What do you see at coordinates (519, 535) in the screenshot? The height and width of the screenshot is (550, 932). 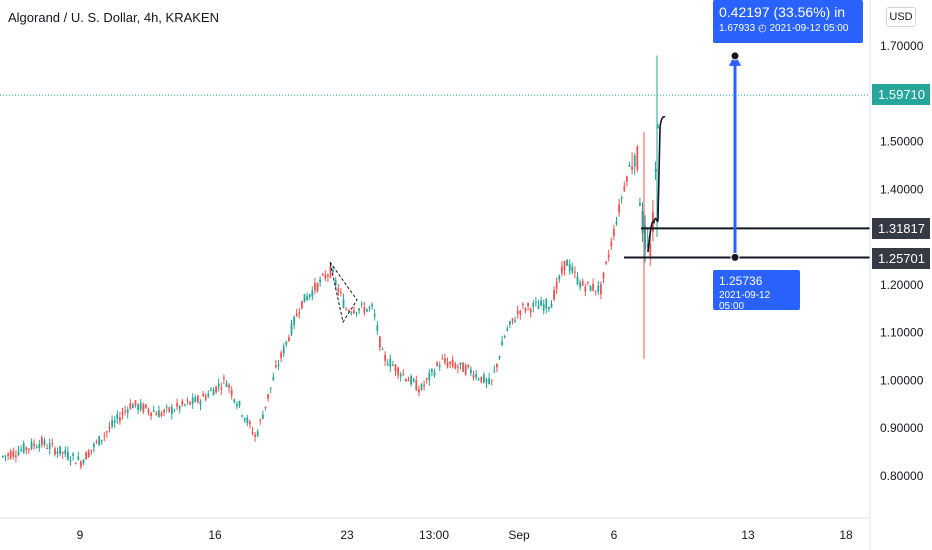 I see `x-tick-label: Sep` at bounding box center [519, 535].